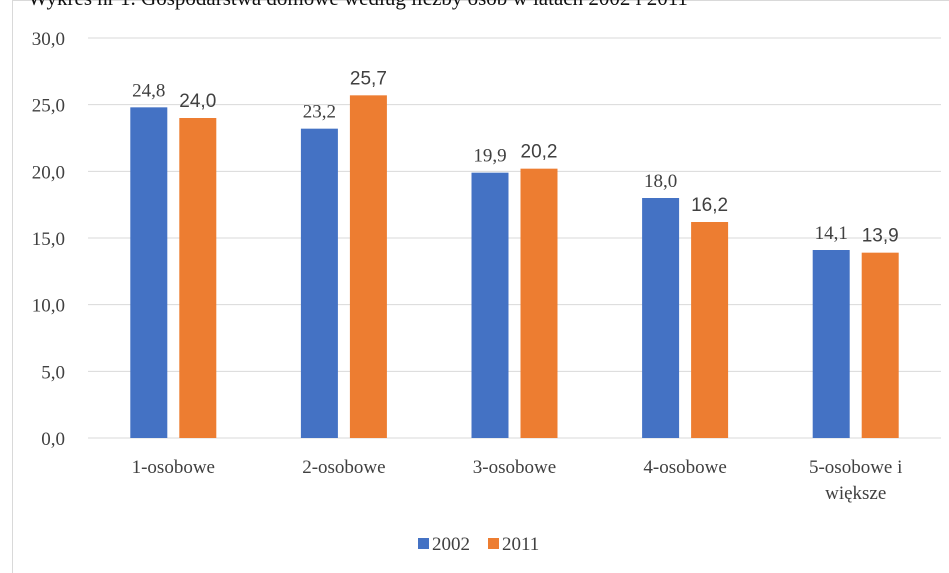  Describe the element at coordinates (660, 181) in the screenshot. I see `data-label: 18,0` at that location.